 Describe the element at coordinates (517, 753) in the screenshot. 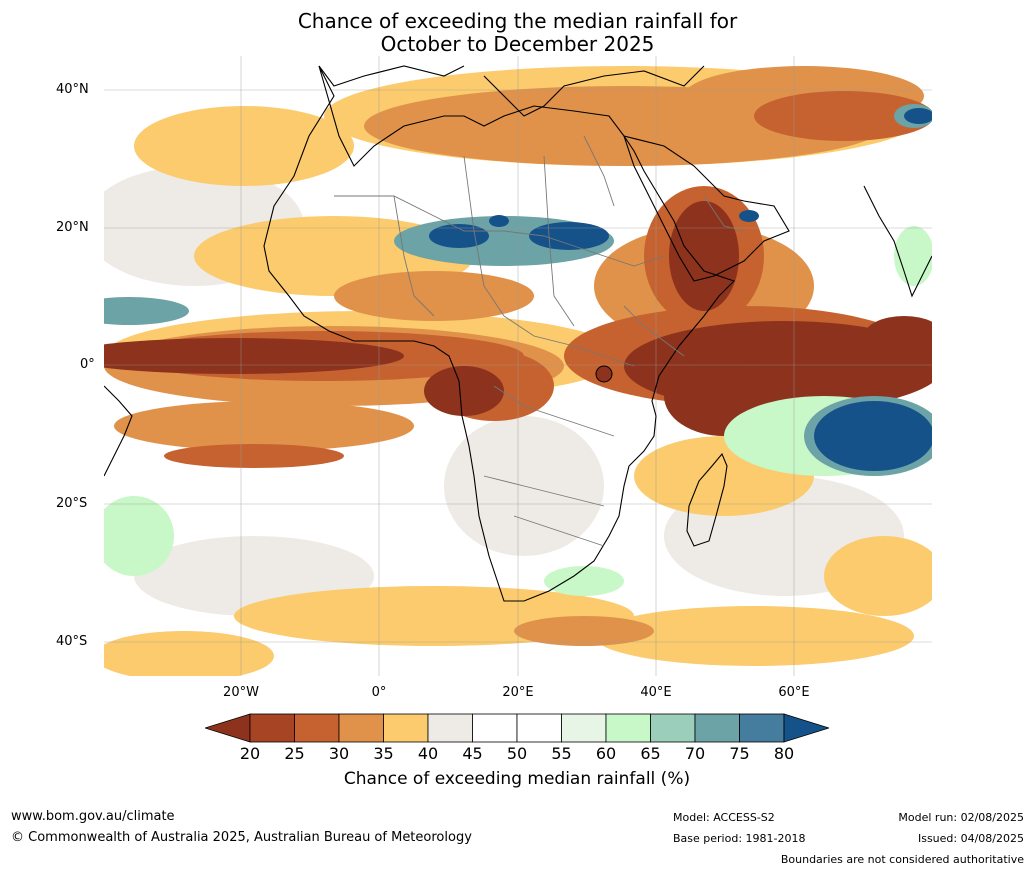

I see `colorbar-tick-label: 50` at that location.